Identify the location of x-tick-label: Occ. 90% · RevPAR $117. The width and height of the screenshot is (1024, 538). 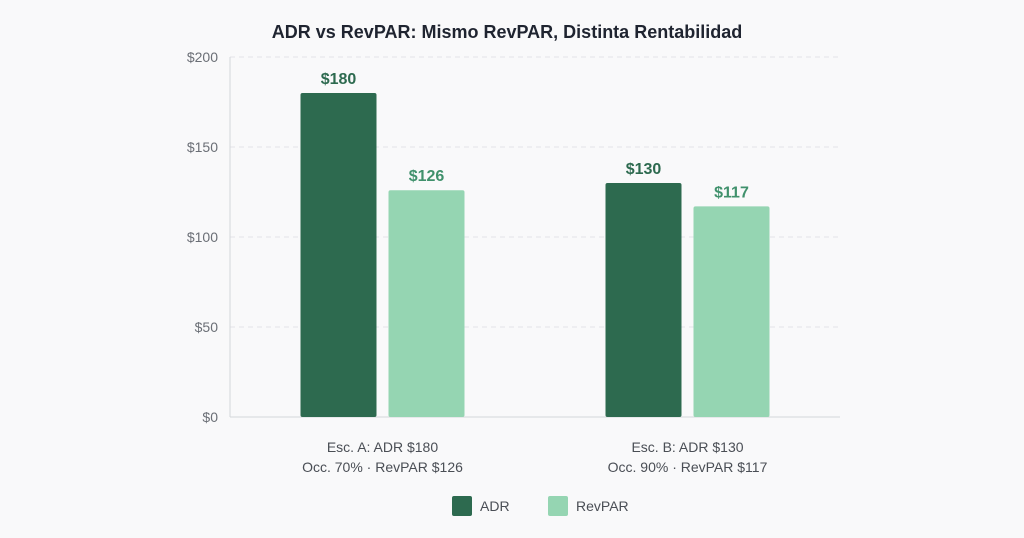
(688, 467).